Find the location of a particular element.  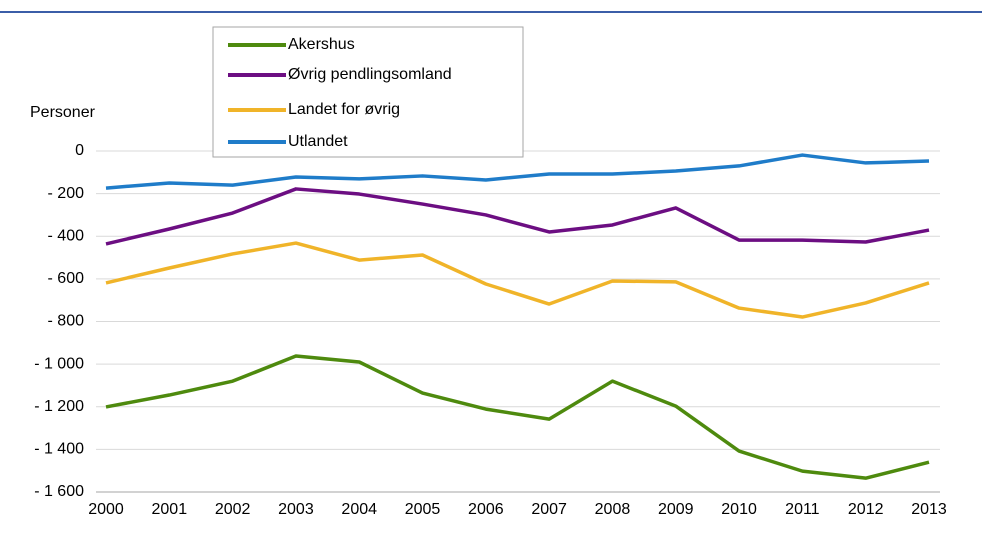

y-tick-label: - 1 400 is located at coordinates (59, 449).